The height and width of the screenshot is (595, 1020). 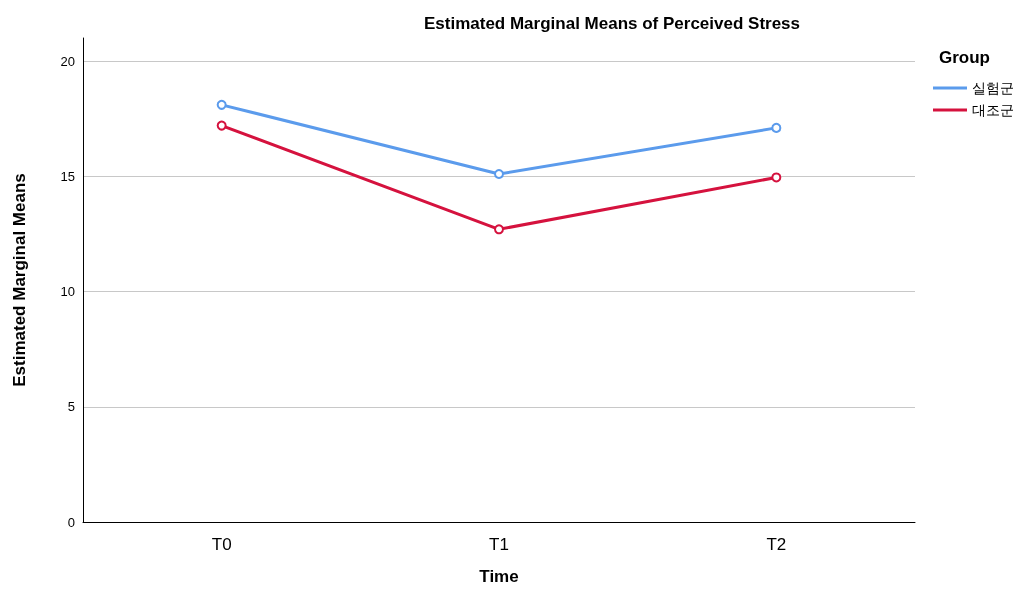 What do you see at coordinates (499, 576) in the screenshot?
I see `x-axis-title: Time` at bounding box center [499, 576].